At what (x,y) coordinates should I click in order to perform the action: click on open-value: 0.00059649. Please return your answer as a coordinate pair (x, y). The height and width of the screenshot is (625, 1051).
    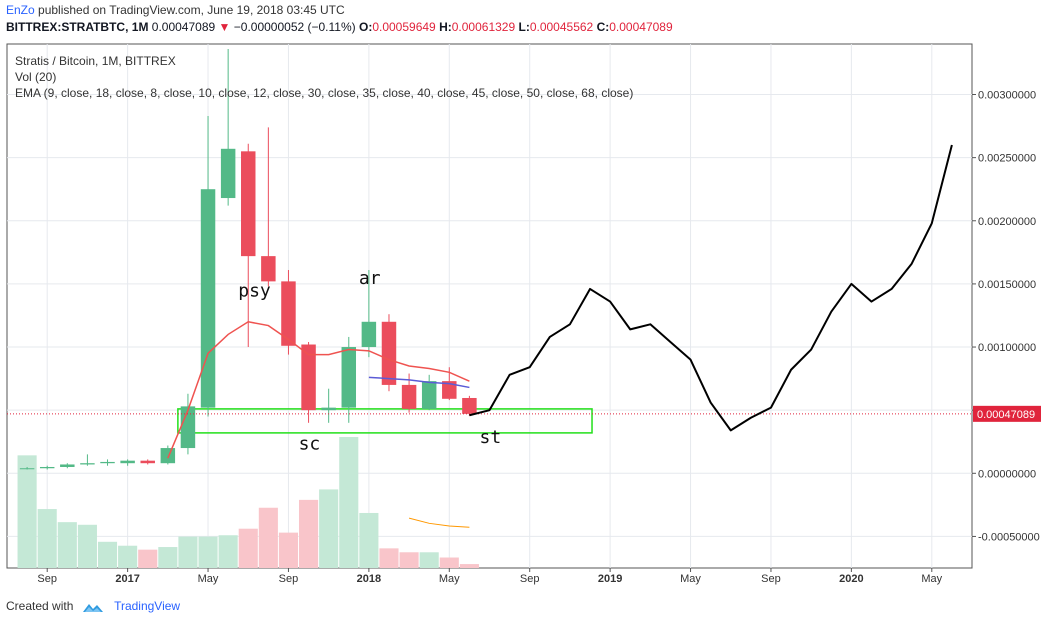
    Looking at the image, I should click on (404, 27).